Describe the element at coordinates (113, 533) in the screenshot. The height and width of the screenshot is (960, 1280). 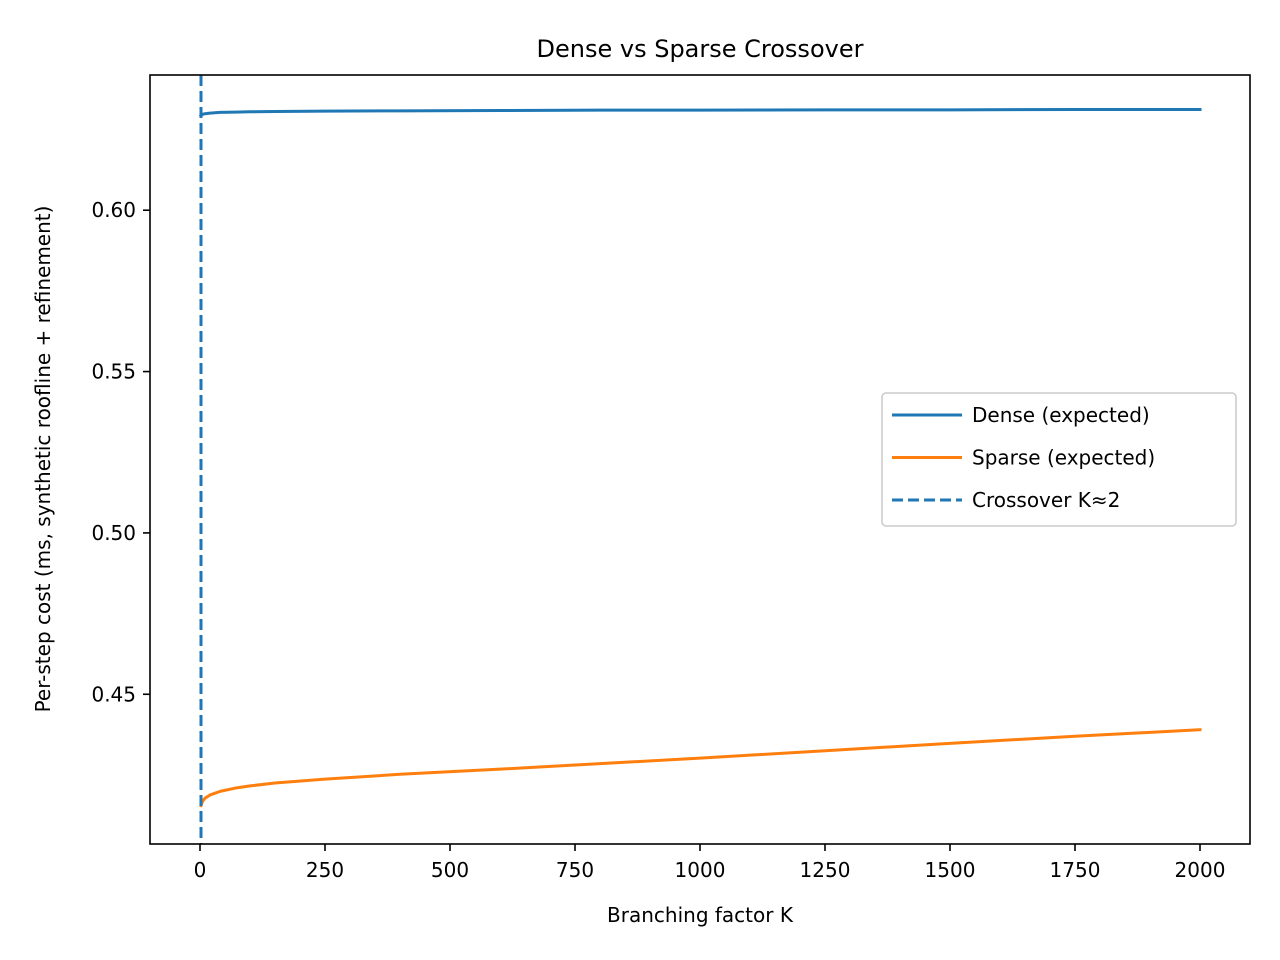
I see `y-tick-label: 0.50` at that location.